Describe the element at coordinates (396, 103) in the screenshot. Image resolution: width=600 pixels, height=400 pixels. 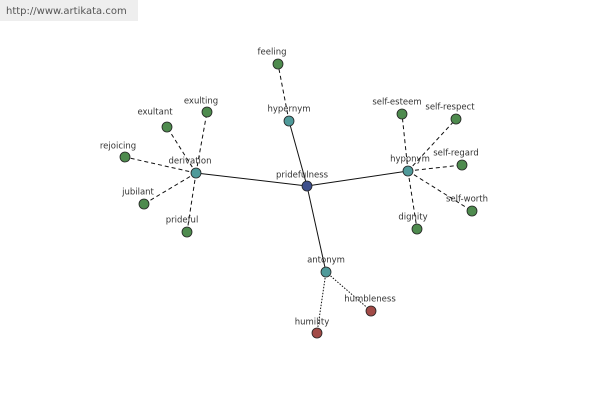
I see `node-label: self-esteem` at that location.